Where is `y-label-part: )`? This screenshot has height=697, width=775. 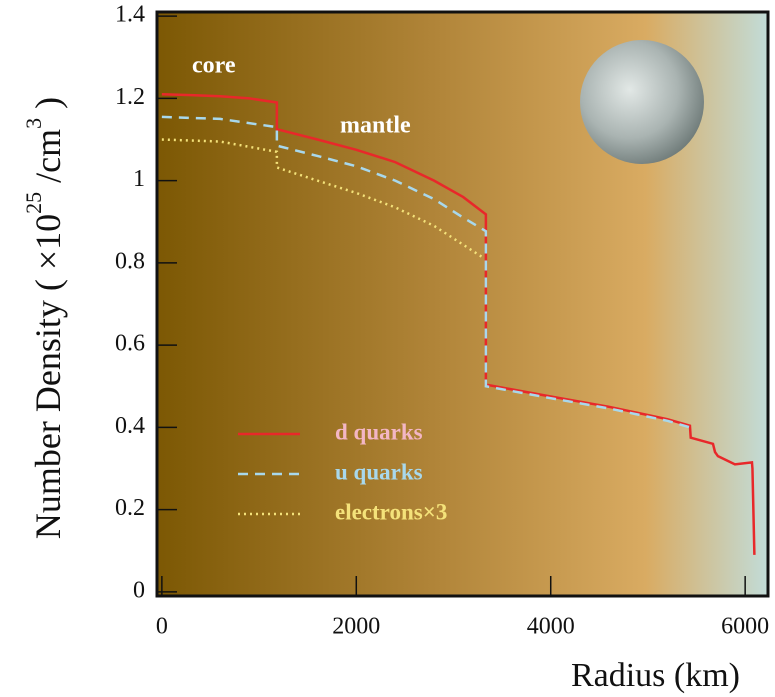 y-label-part: ) is located at coordinates (48, 107).